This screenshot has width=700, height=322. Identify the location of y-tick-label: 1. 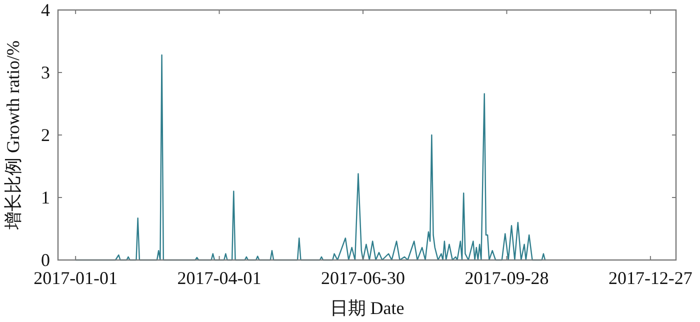
(45, 198).